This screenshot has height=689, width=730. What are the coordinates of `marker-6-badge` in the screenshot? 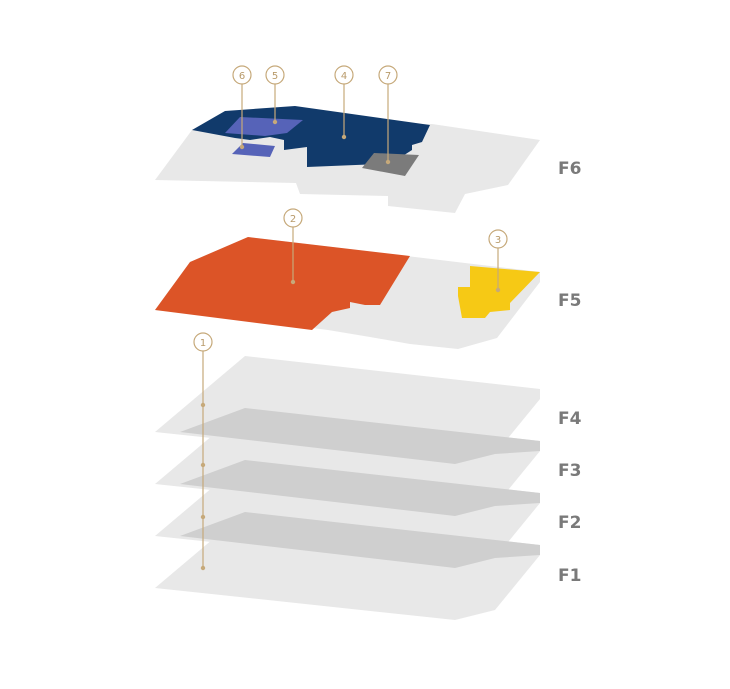 It's located at (242, 75).